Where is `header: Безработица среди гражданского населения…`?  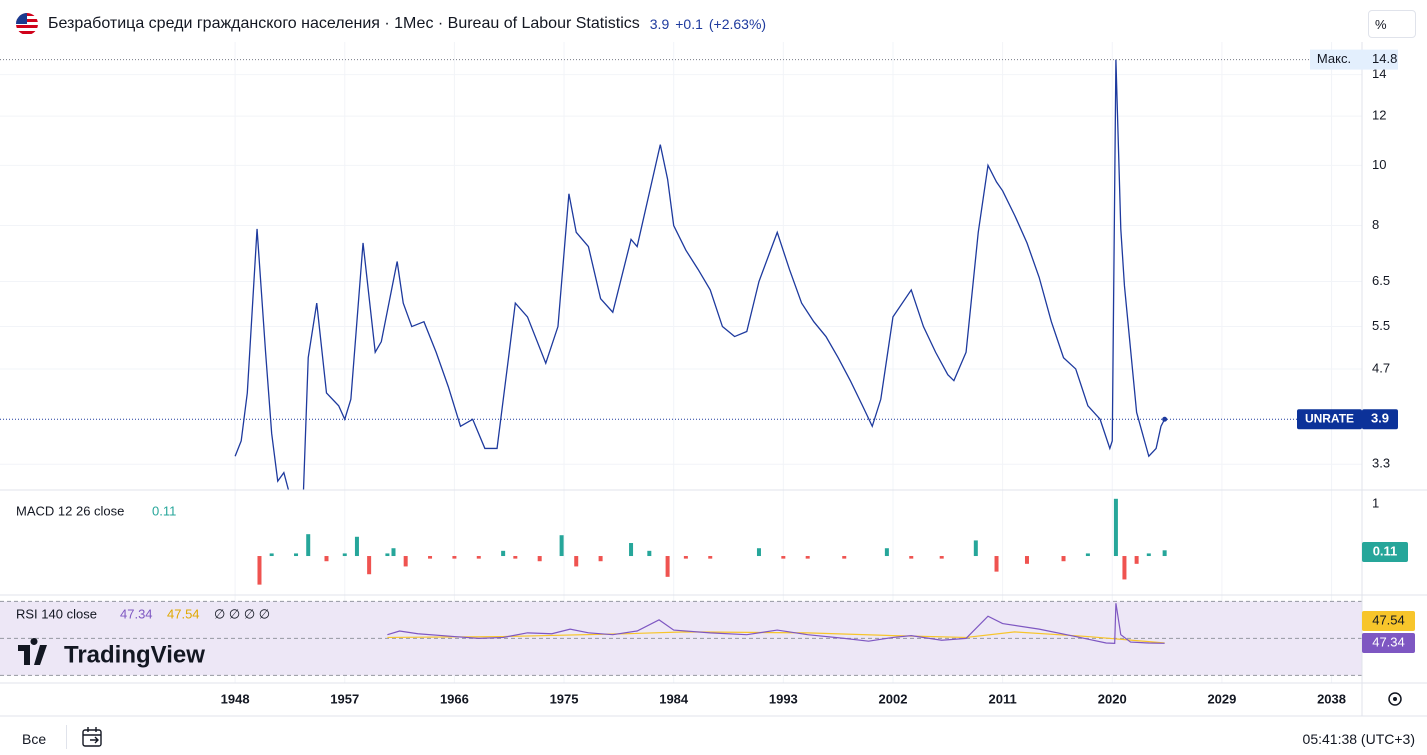 header: Безработица среди гражданского населения… is located at coordinates (391, 24).